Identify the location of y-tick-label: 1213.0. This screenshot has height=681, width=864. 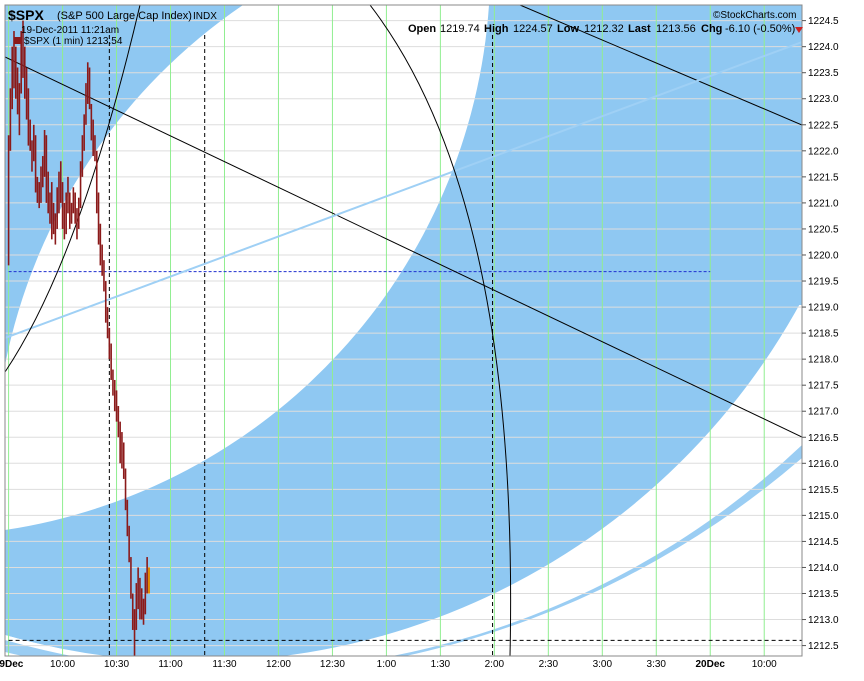
(823, 620).